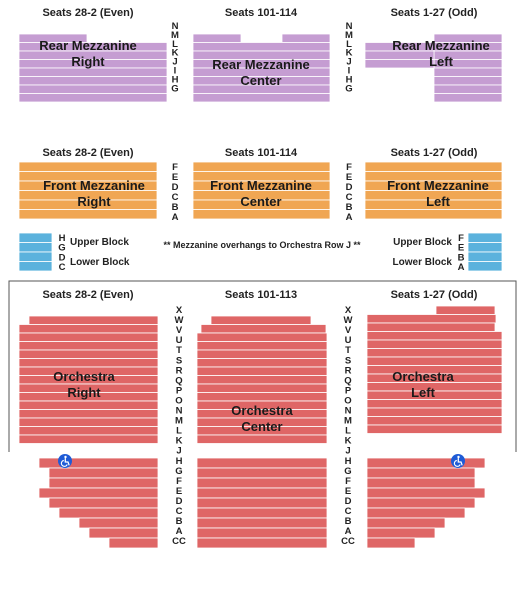 This screenshot has height=611, width=525. I want to click on orch-right-lower-row-d, so click(103, 503).